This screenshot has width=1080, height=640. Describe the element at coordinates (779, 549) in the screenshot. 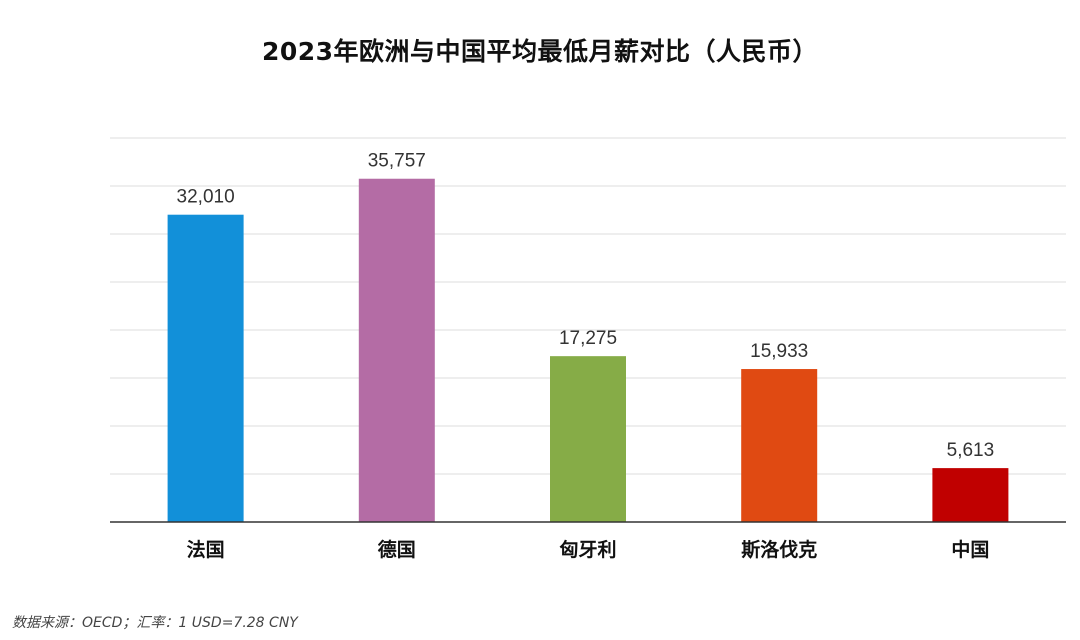

I see `x-tick-label: 斯洛伐克` at that location.